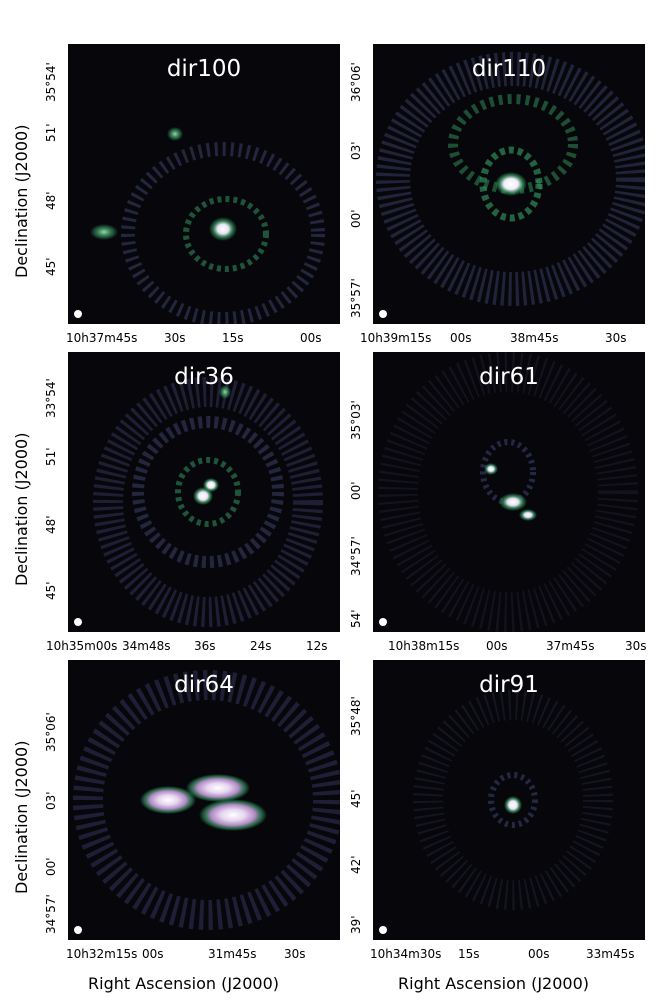 The width and height of the screenshot is (665, 1007). I want to click on y-tick-label: 39', so click(356, 924).